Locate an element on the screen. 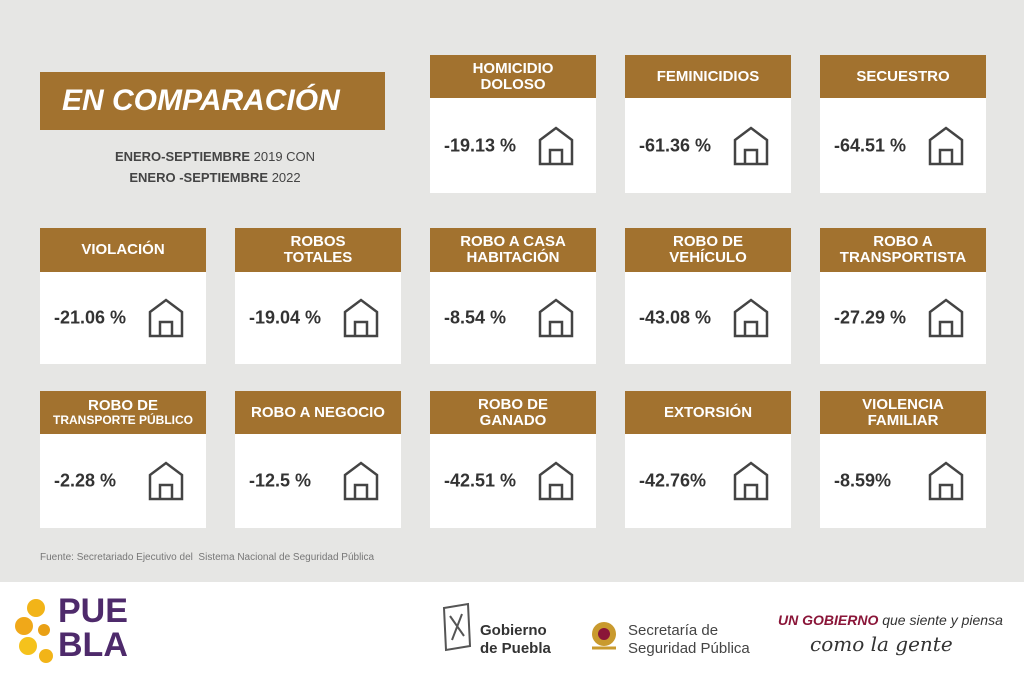 This screenshot has height=683, width=1024. card-header: FEMINICIDIOS is located at coordinates (708, 76).